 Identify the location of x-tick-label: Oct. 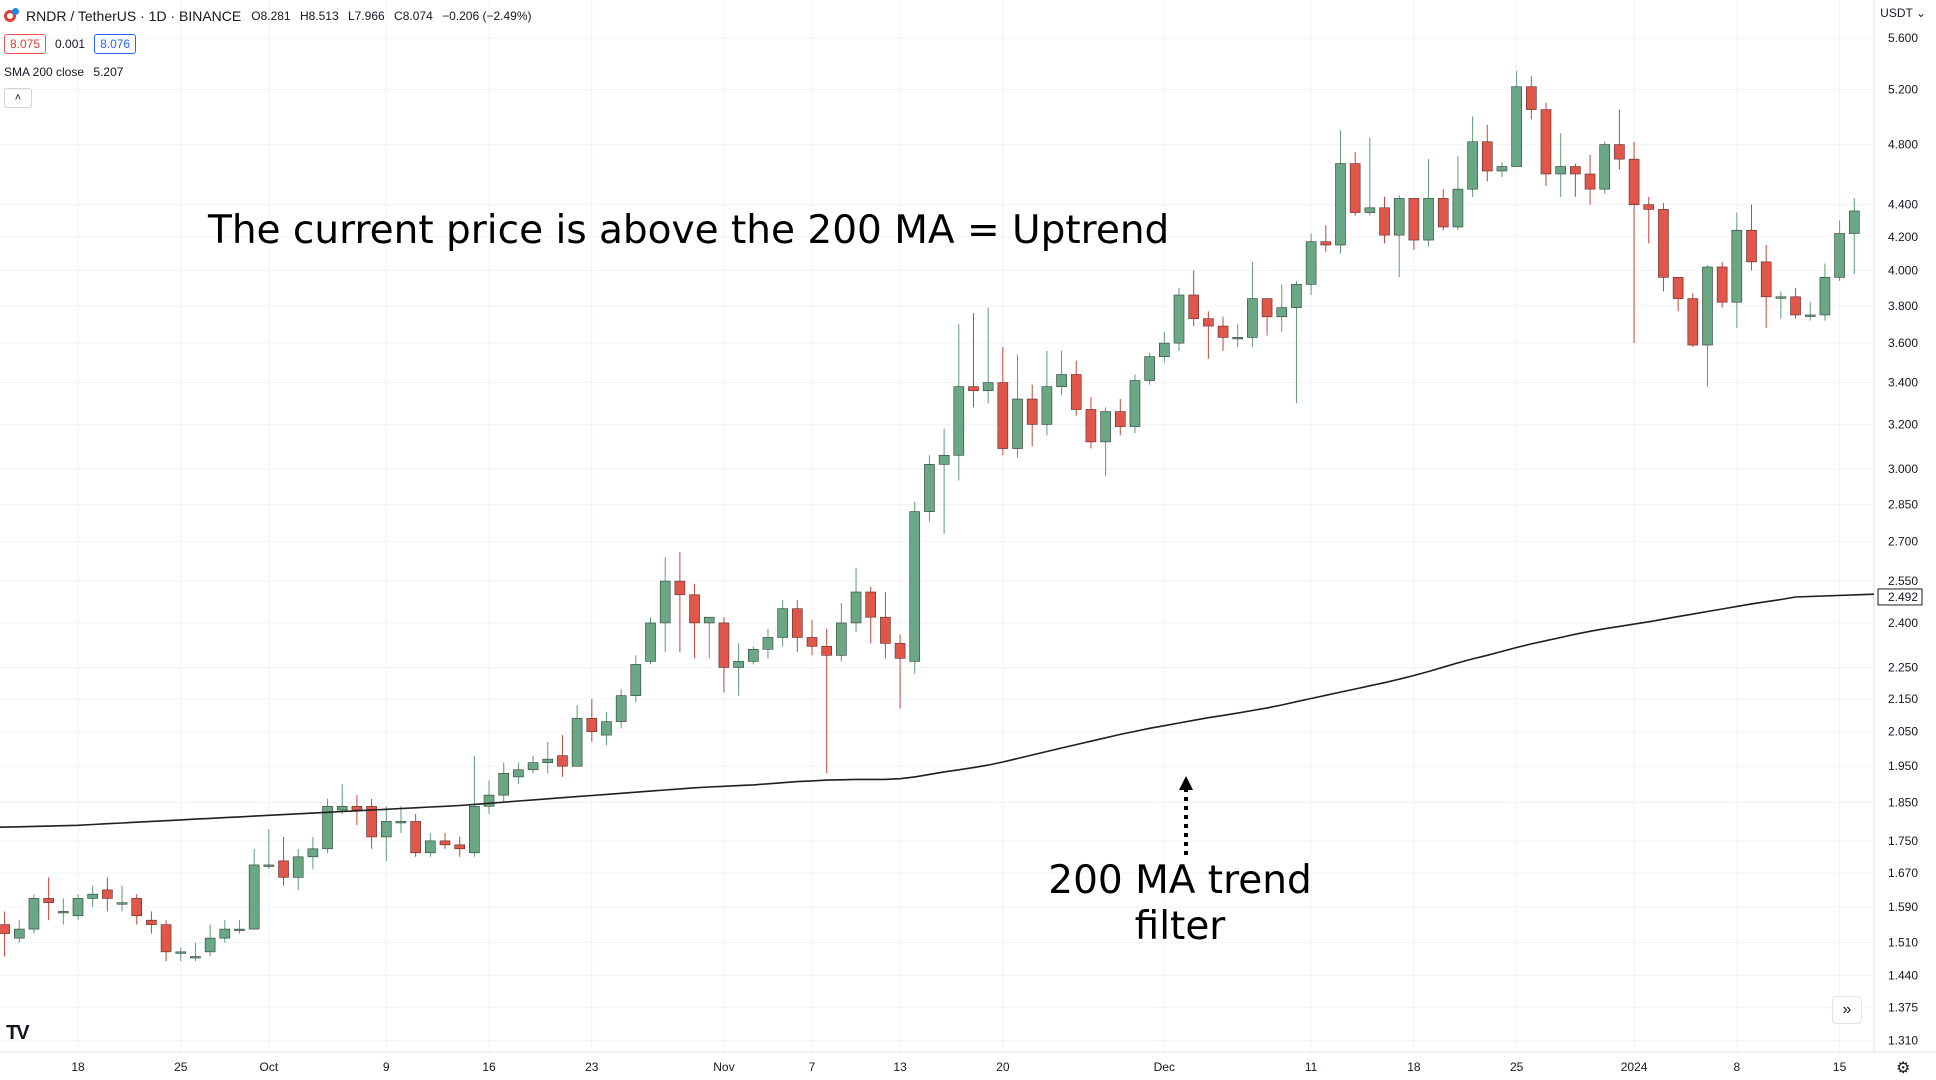
(269, 1067).